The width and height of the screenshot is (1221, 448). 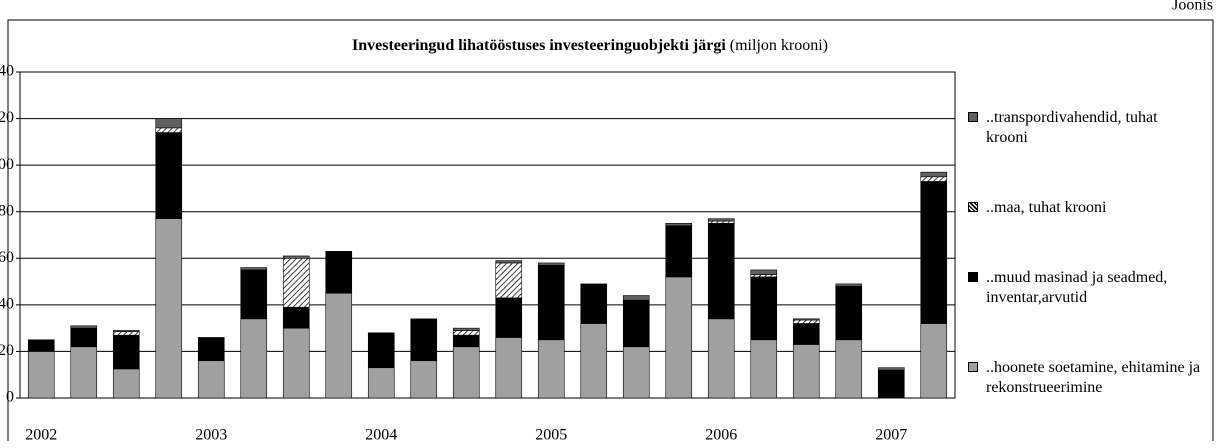 What do you see at coordinates (7, 117) in the screenshot?
I see `y-tick-label: 120` at bounding box center [7, 117].